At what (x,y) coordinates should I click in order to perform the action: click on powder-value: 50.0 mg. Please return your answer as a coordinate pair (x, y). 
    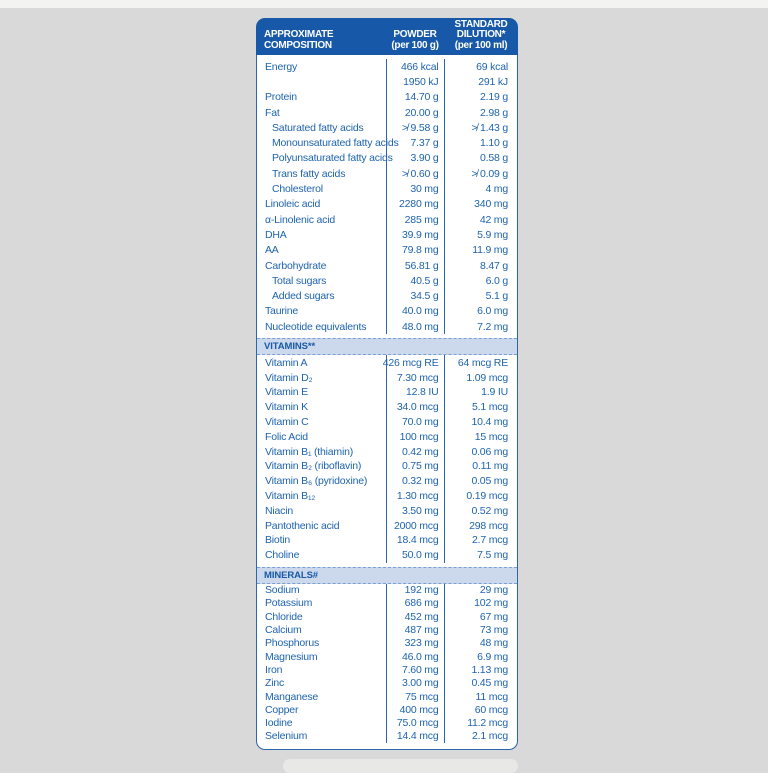
    Looking at the image, I should click on (414, 555).